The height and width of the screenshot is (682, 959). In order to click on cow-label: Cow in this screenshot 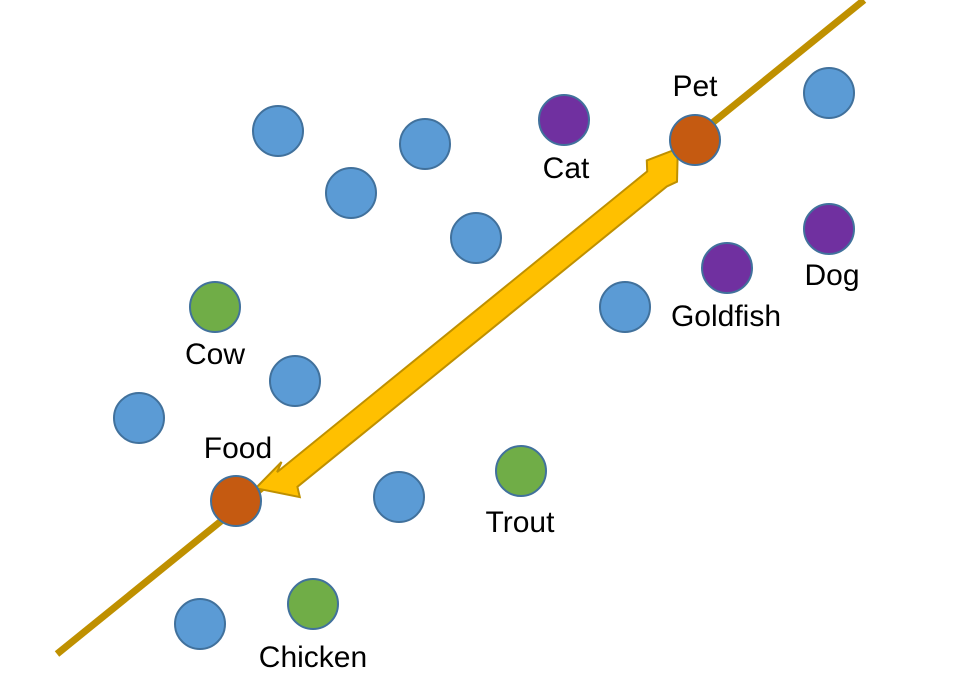, I will do `click(215, 354)`.